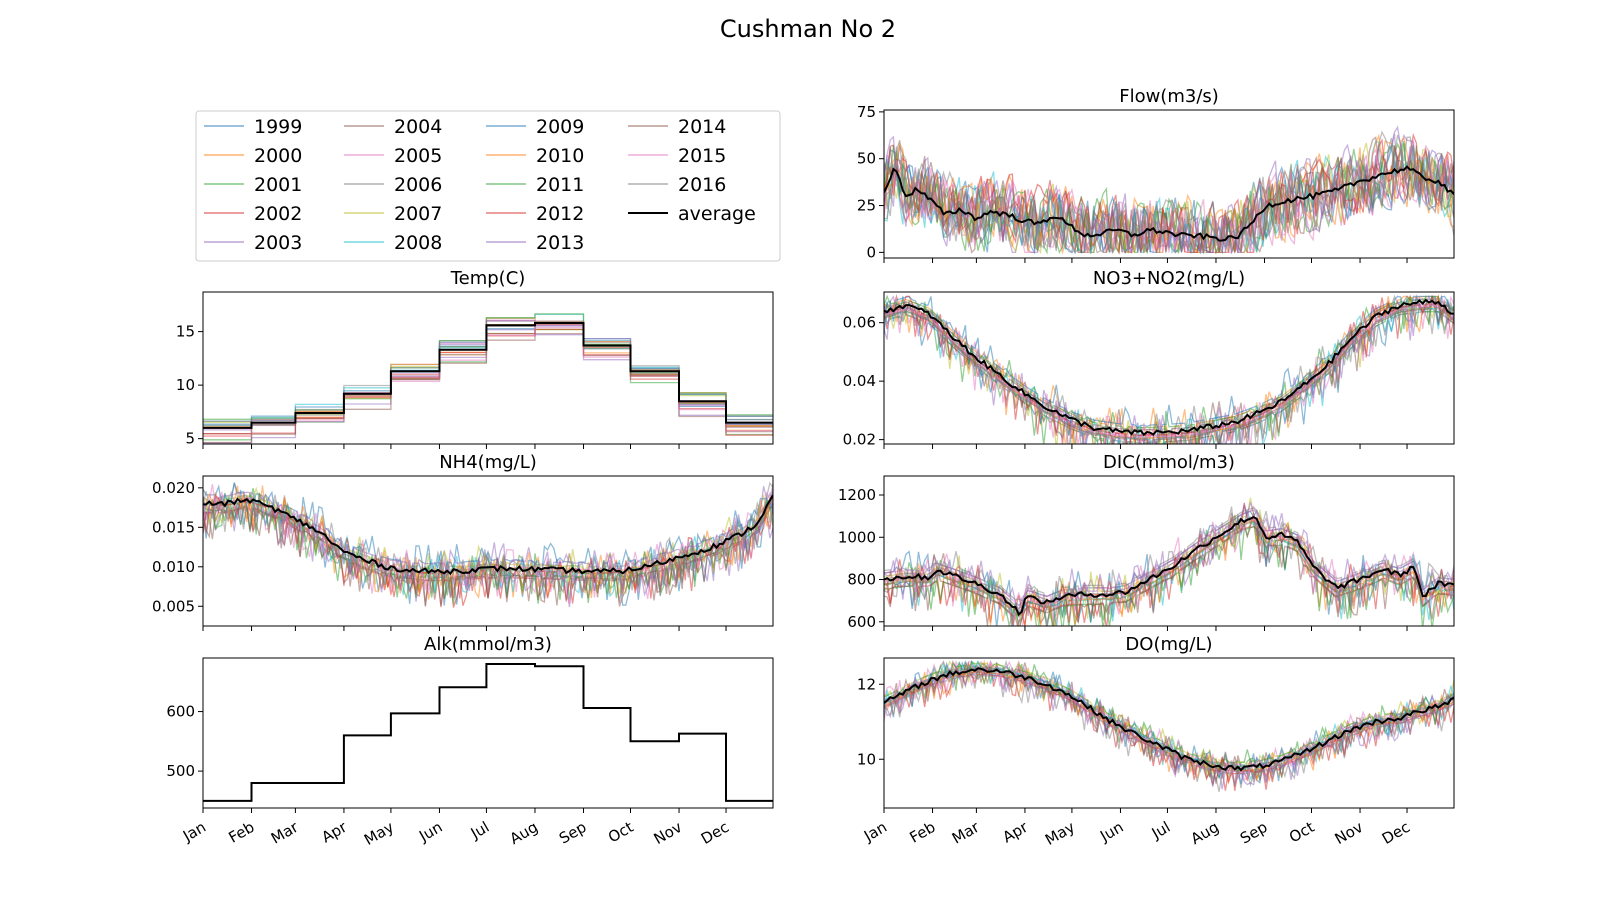 The image size is (1600, 900). Describe the element at coordinates (808, 29) in the screenshot. I see `figure-title: Cushman No 2` at that location.